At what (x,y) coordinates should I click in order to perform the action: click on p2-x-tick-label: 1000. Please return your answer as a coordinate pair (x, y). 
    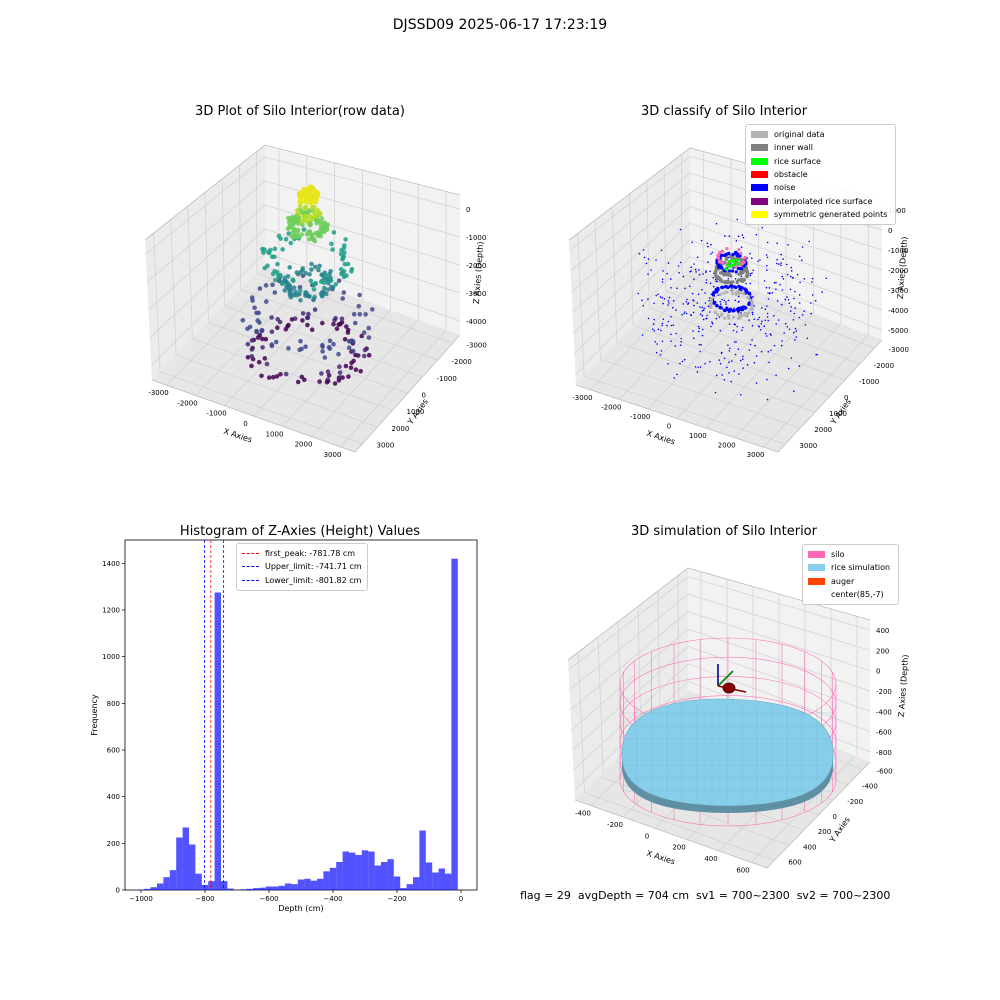
    Looking at the image, I should click on (698, 436).